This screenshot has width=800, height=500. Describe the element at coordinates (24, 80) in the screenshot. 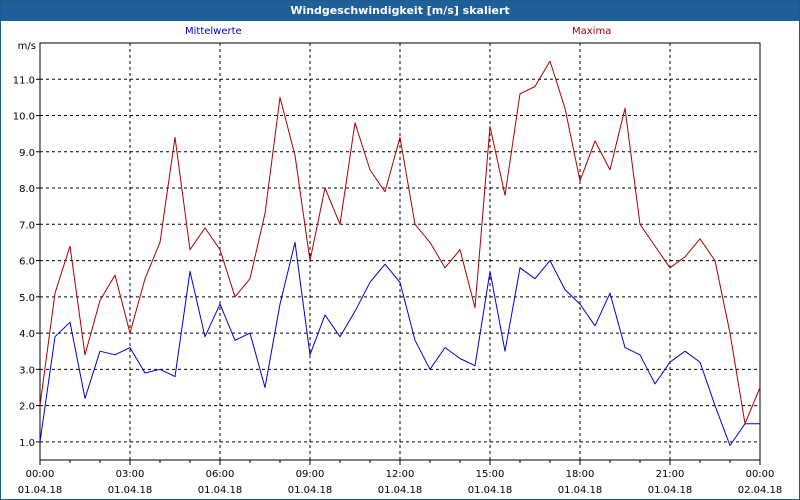

I see `y-tick-label: 11.0` at that location.